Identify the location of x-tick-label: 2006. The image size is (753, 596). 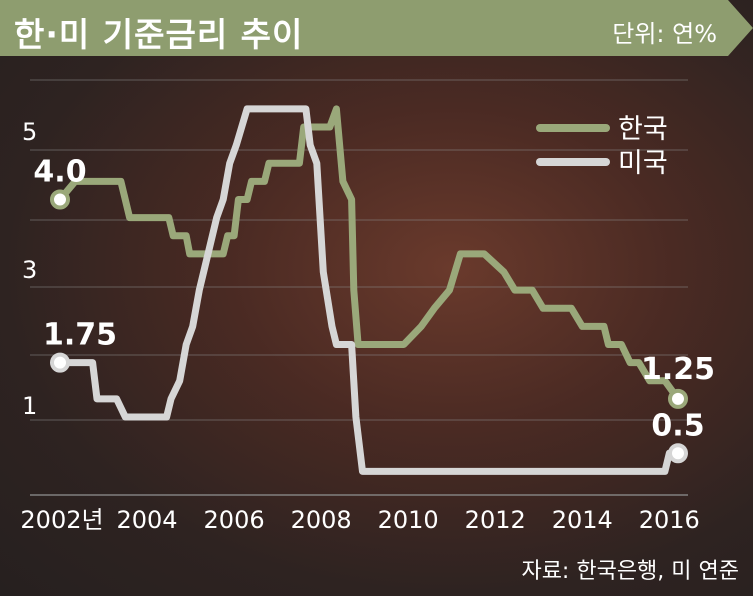
(234, 520).